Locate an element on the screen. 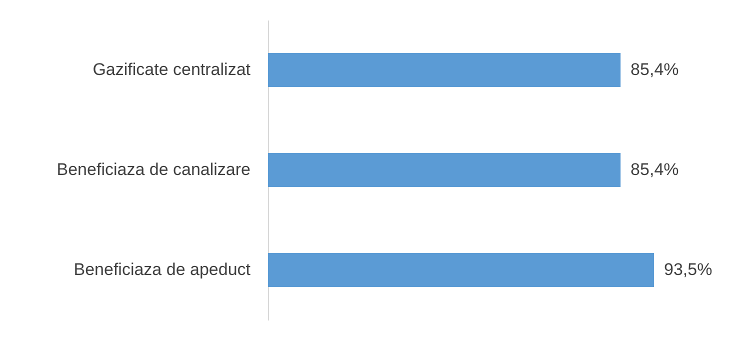 This screenshot has height=342, width=751. y-tick-label: Beneficiaza de canalizare is located at coordinates (153, 169).